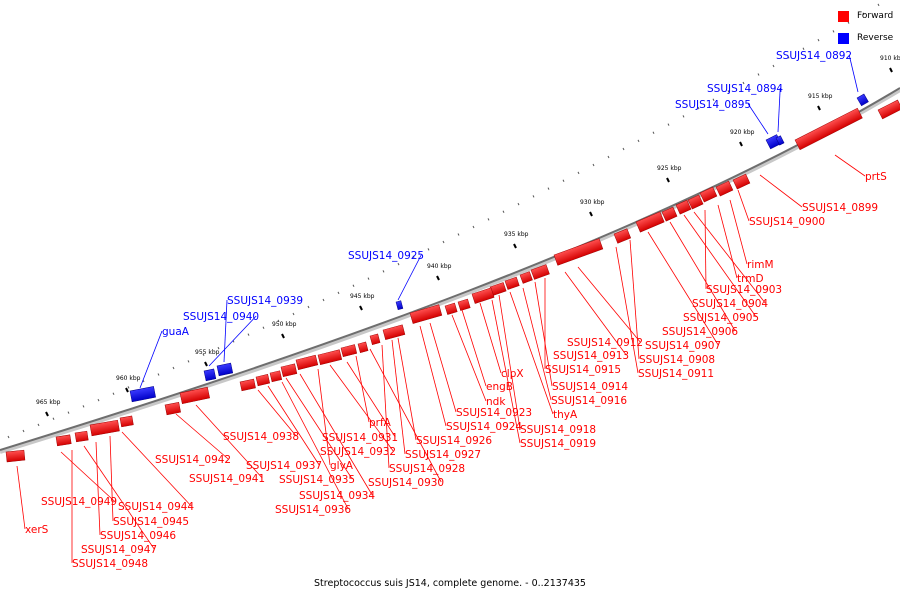 Image resolution: width=900 pixels, height=600 pixels. Describe the element at coordinates (221, 317) in the screenshot. I see `gene-label-ssujs14-0940: SSUJS14_0940` at that location.